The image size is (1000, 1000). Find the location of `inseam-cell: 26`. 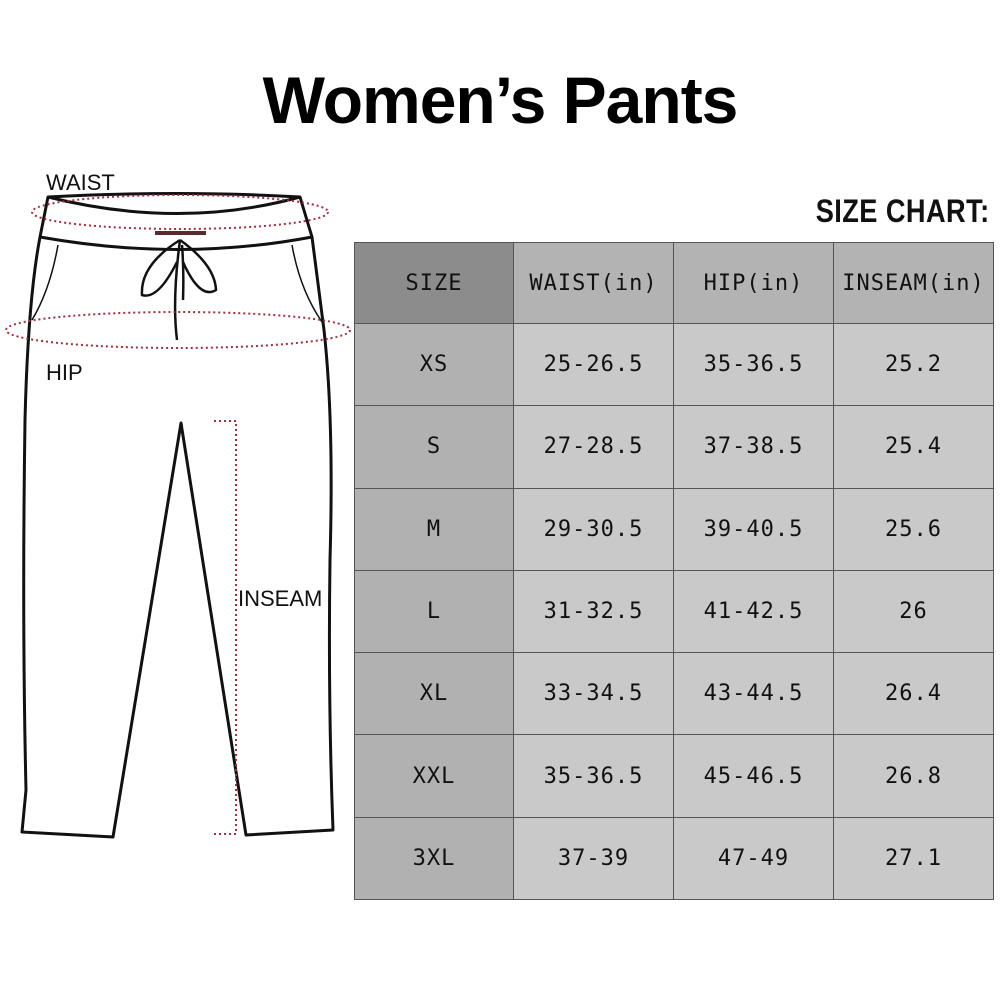

inseam-cell: 26 is located at coordinates (913, 611).